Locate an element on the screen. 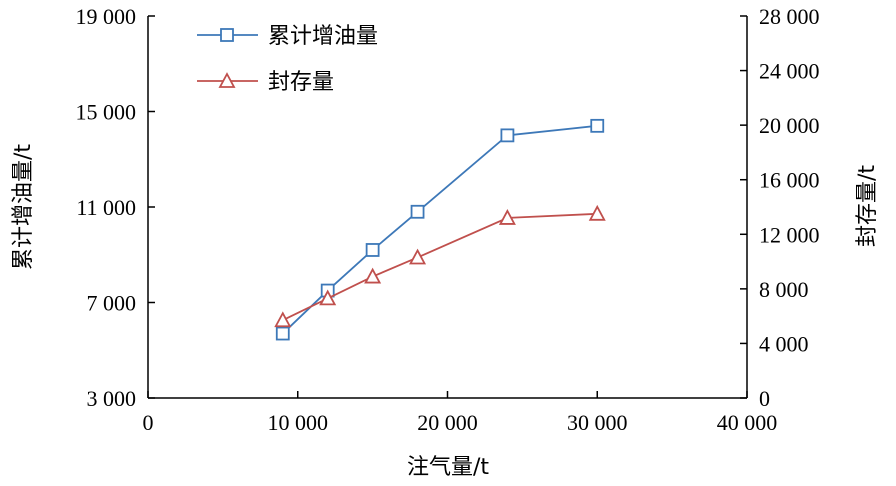 The image size is (896, 486). legend-item-storage: 封存量 is located at coordinates (265, 82).